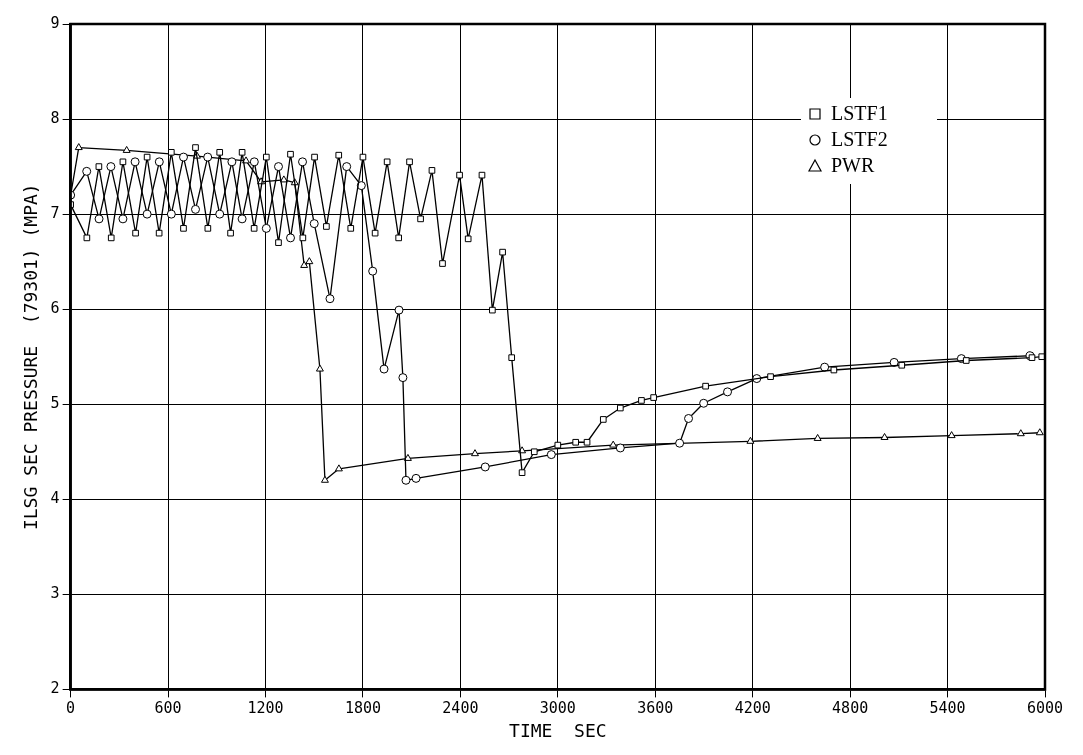 This screenshot has width=1083, height=755. What do you see at coordinates (55, 117) in the screenshot?
I see `y-tick-label: 8` at bounding box center [55, 117].